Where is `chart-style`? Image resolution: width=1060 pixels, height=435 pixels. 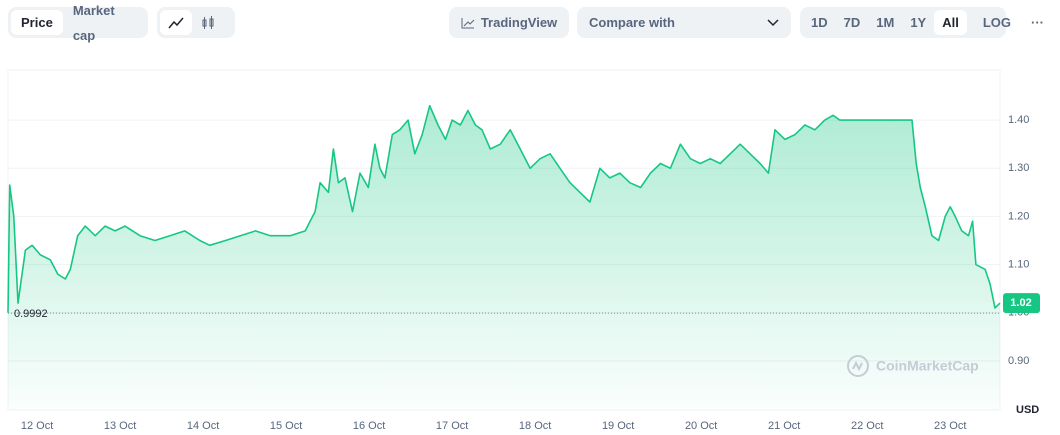
chart-style is located at coordinates (196, 22).